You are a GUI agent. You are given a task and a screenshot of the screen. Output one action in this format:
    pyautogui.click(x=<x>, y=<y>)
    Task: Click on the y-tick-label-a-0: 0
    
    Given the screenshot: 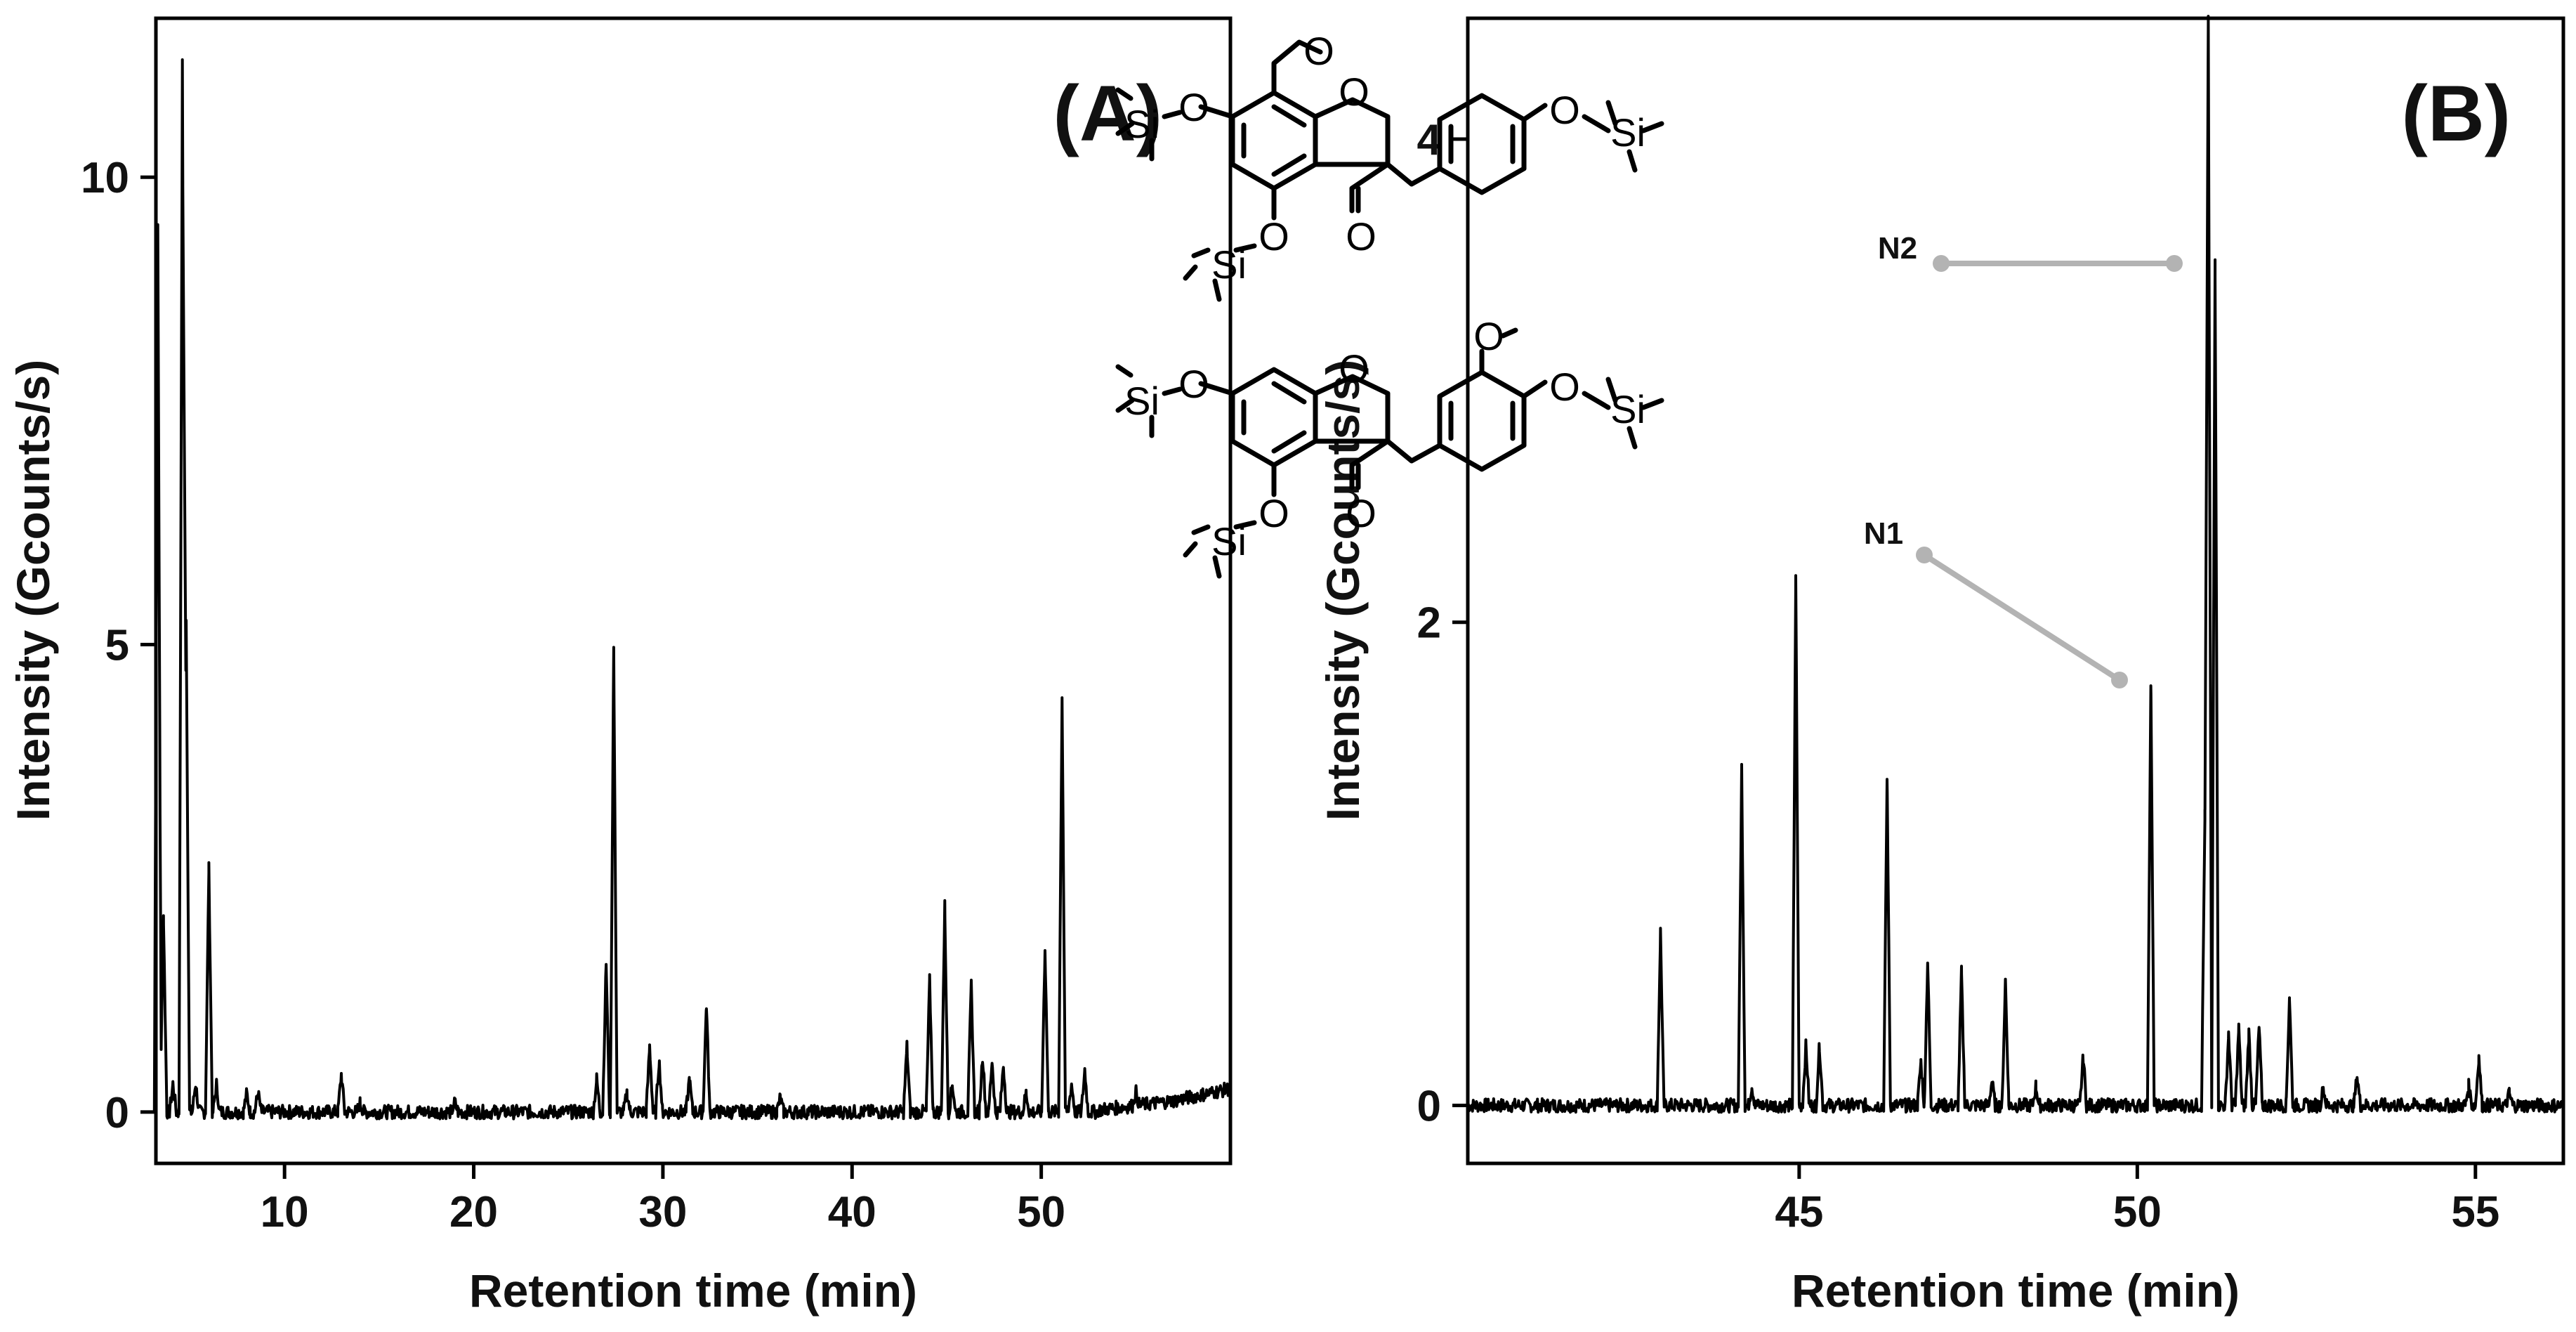 What is the action you would take?
    pyautogui.click(x=117, y=1113)
    